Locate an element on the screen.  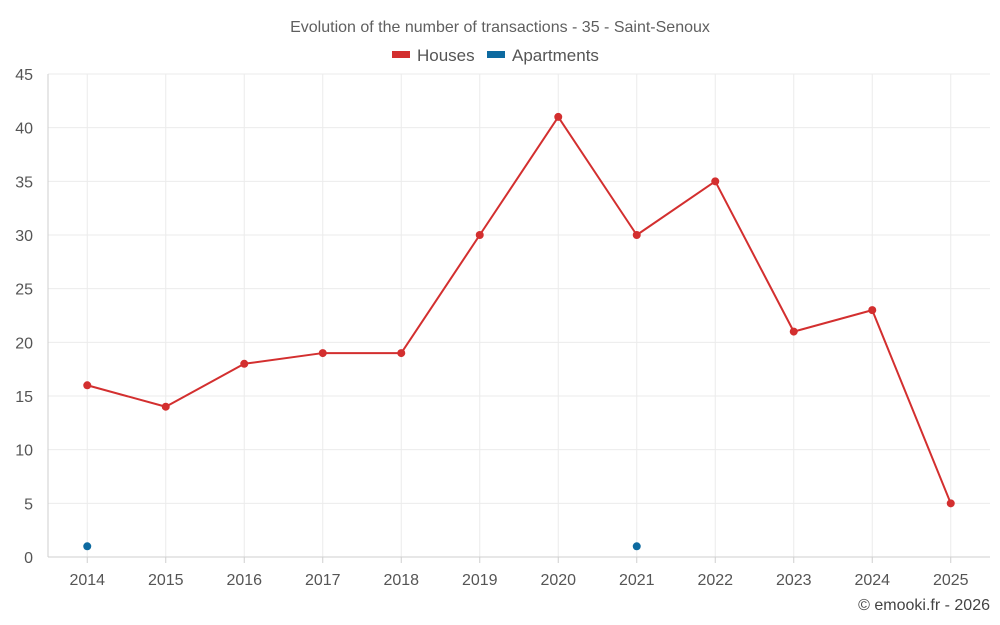
x-tick-label: 2023 is located at coordinates (794, 580).